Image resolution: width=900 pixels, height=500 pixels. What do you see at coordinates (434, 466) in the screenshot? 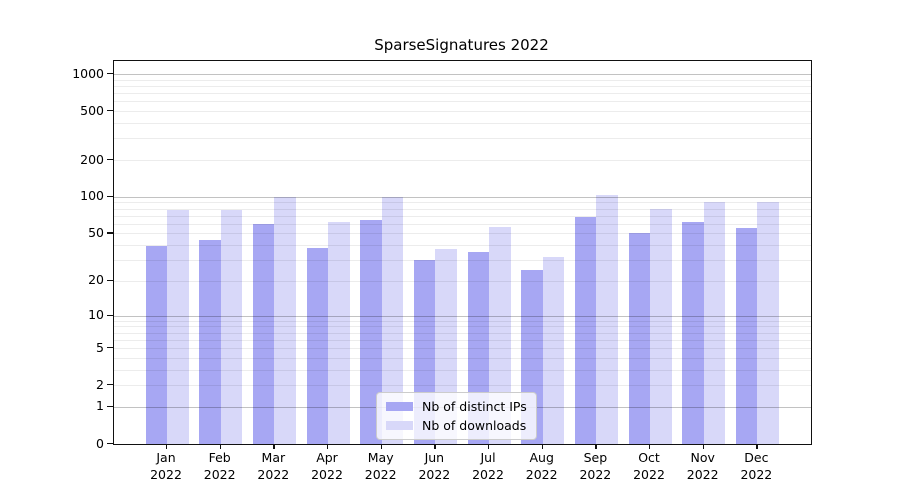
I see `x-axis-tick-label: Jun 2022` at bounding box center [434, 466].